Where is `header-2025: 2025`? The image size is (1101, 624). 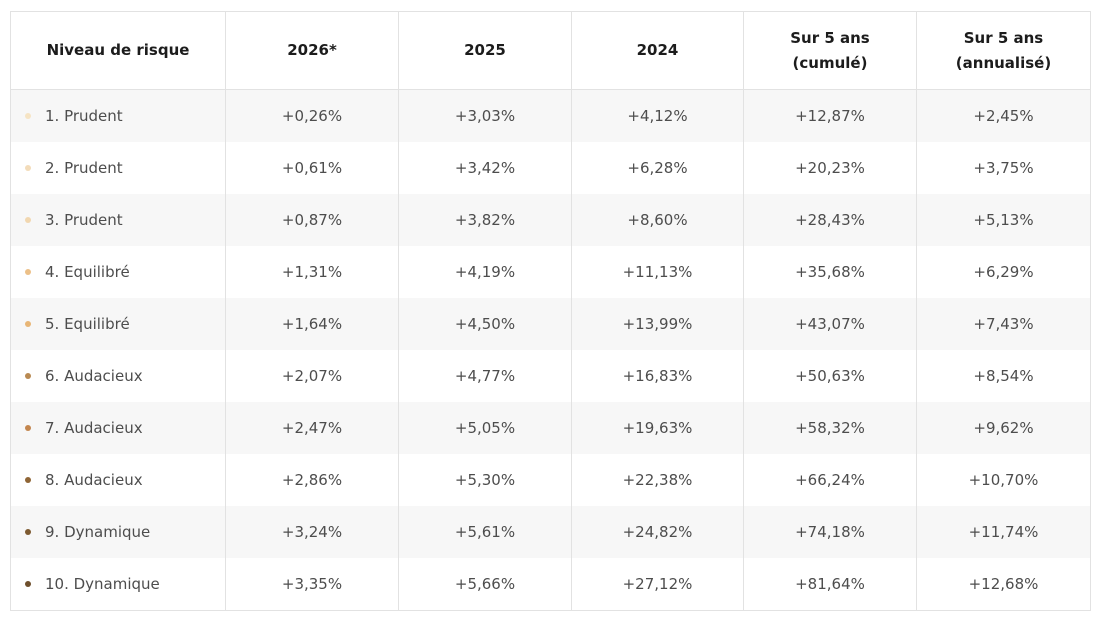 header-2025: 2025 is located at coordinates (485, 50).